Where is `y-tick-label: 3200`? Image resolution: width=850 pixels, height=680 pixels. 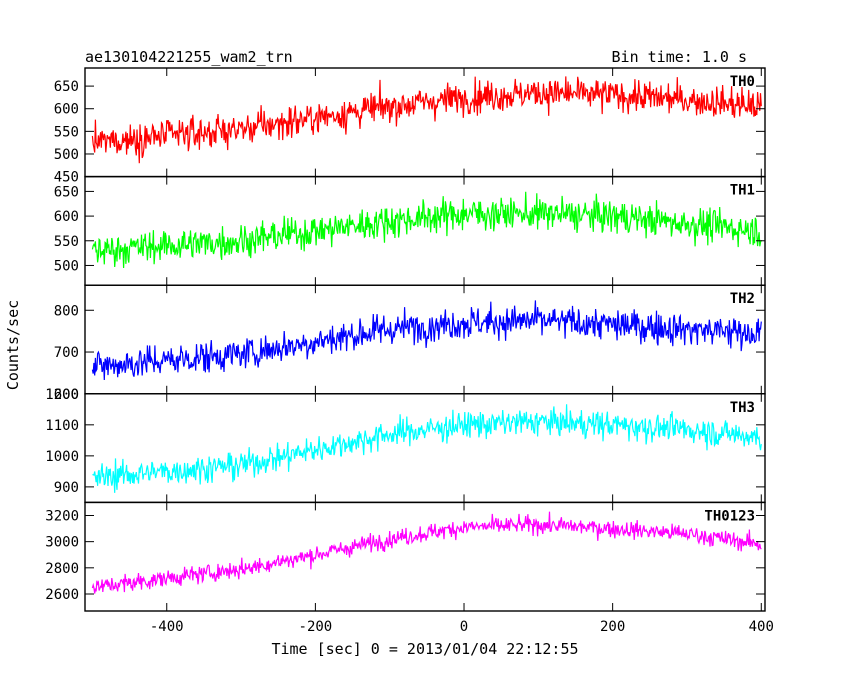
y-tick-label: 3200 is located at coordinates (62, 516).